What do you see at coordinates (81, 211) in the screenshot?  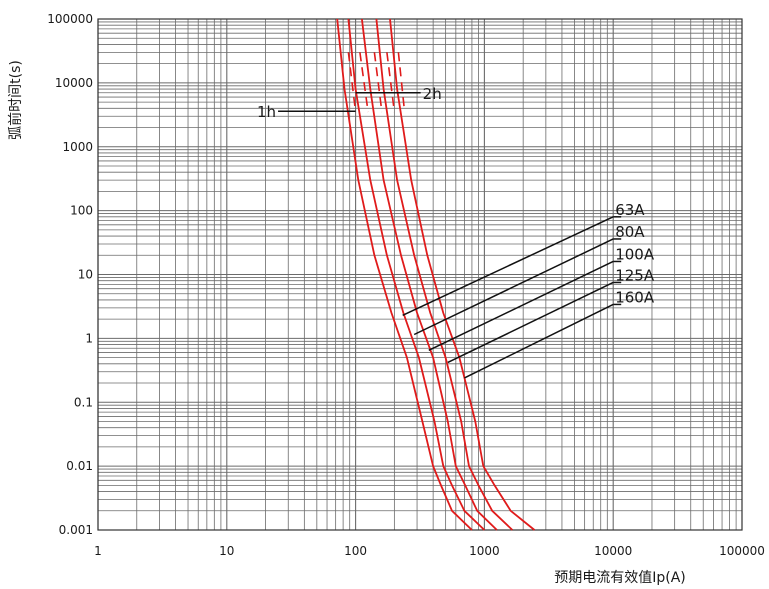 I see `y-tick-label: 100` at bounding box center [81, 211].